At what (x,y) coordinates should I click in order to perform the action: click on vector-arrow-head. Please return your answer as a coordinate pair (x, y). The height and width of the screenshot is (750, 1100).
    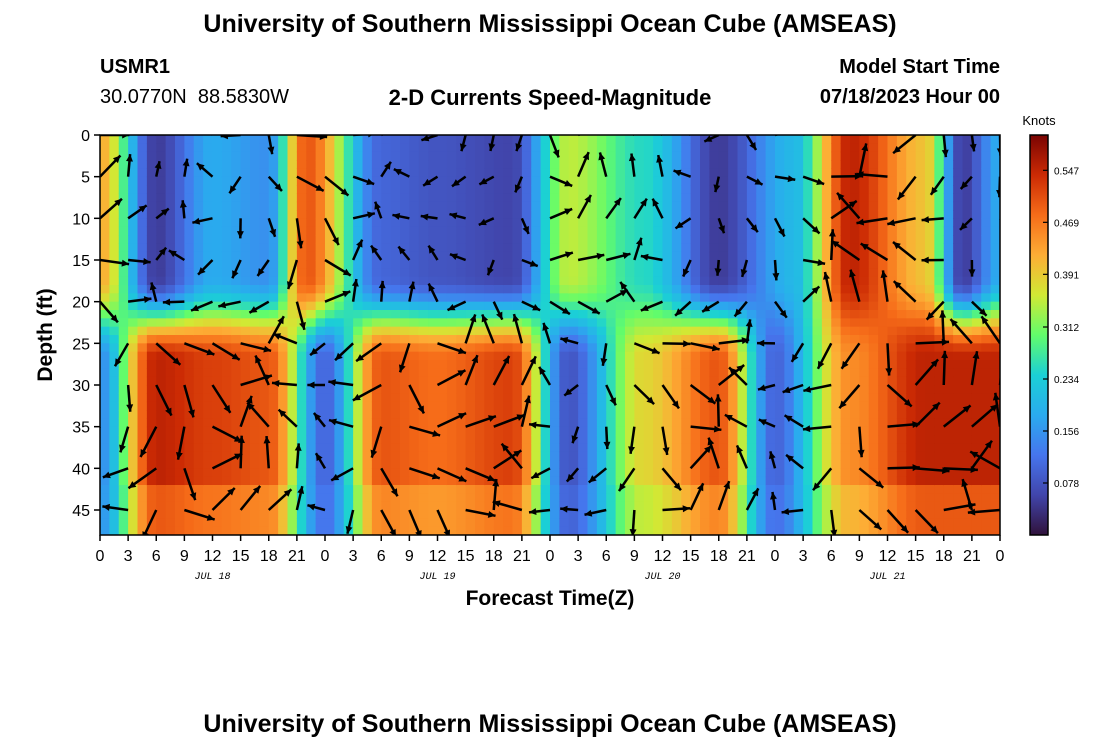
    Looking at the image, I should click on (267, 349).